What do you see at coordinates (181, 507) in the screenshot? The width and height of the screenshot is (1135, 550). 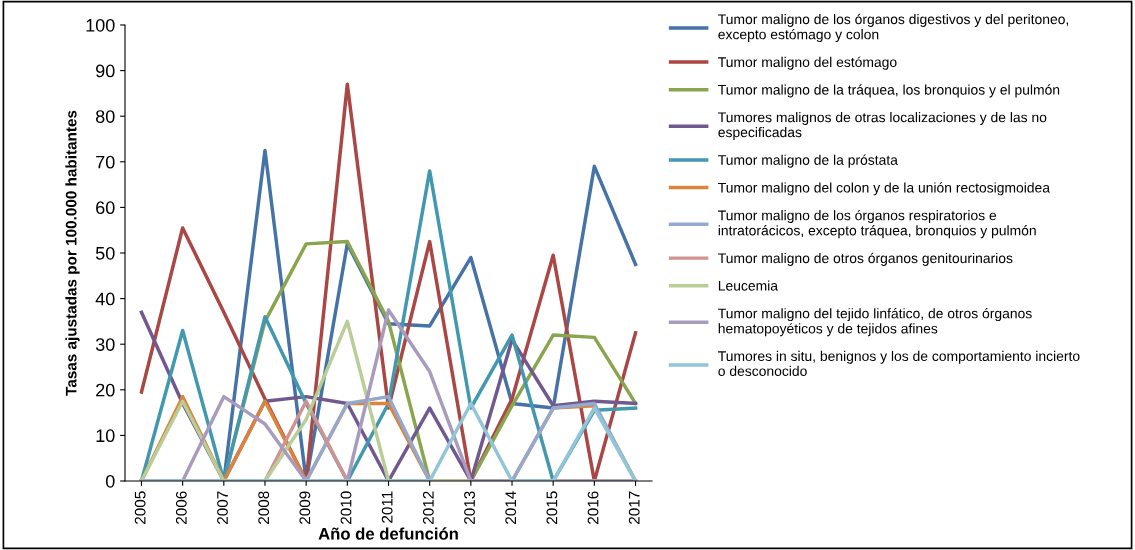 I see `x-tick-label: 2006` at bounding box center [181, 507].